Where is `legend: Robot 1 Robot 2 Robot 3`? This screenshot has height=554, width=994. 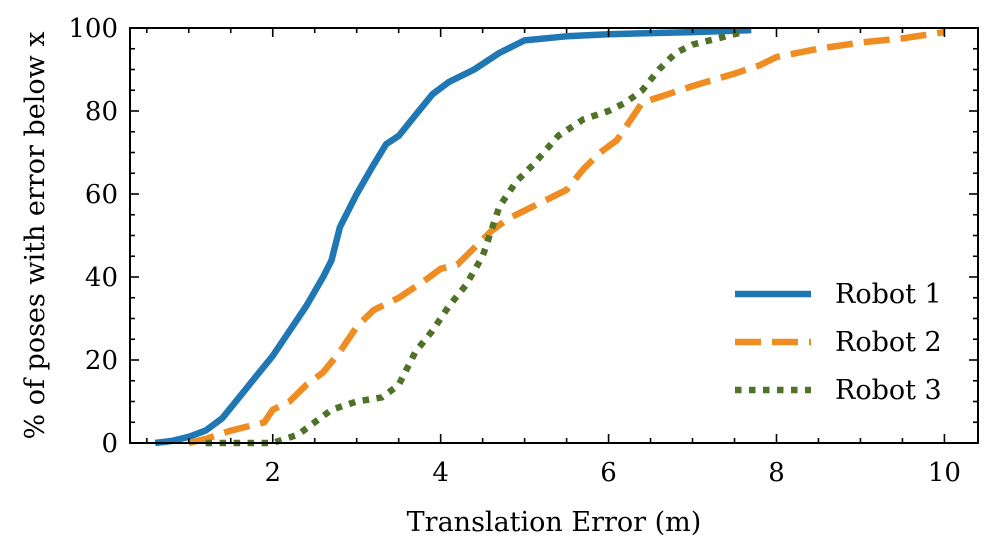
legend: Robot 1 Robot 2 Robot 3 is located at coordinates (838, 342).